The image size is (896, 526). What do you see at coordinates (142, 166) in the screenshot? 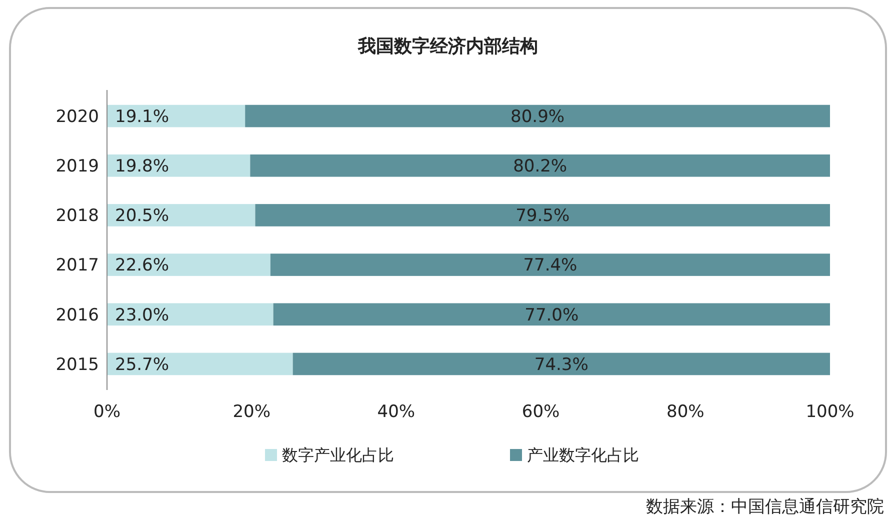
I see `data-label: 19.8%` at bounding box center [142, 166].